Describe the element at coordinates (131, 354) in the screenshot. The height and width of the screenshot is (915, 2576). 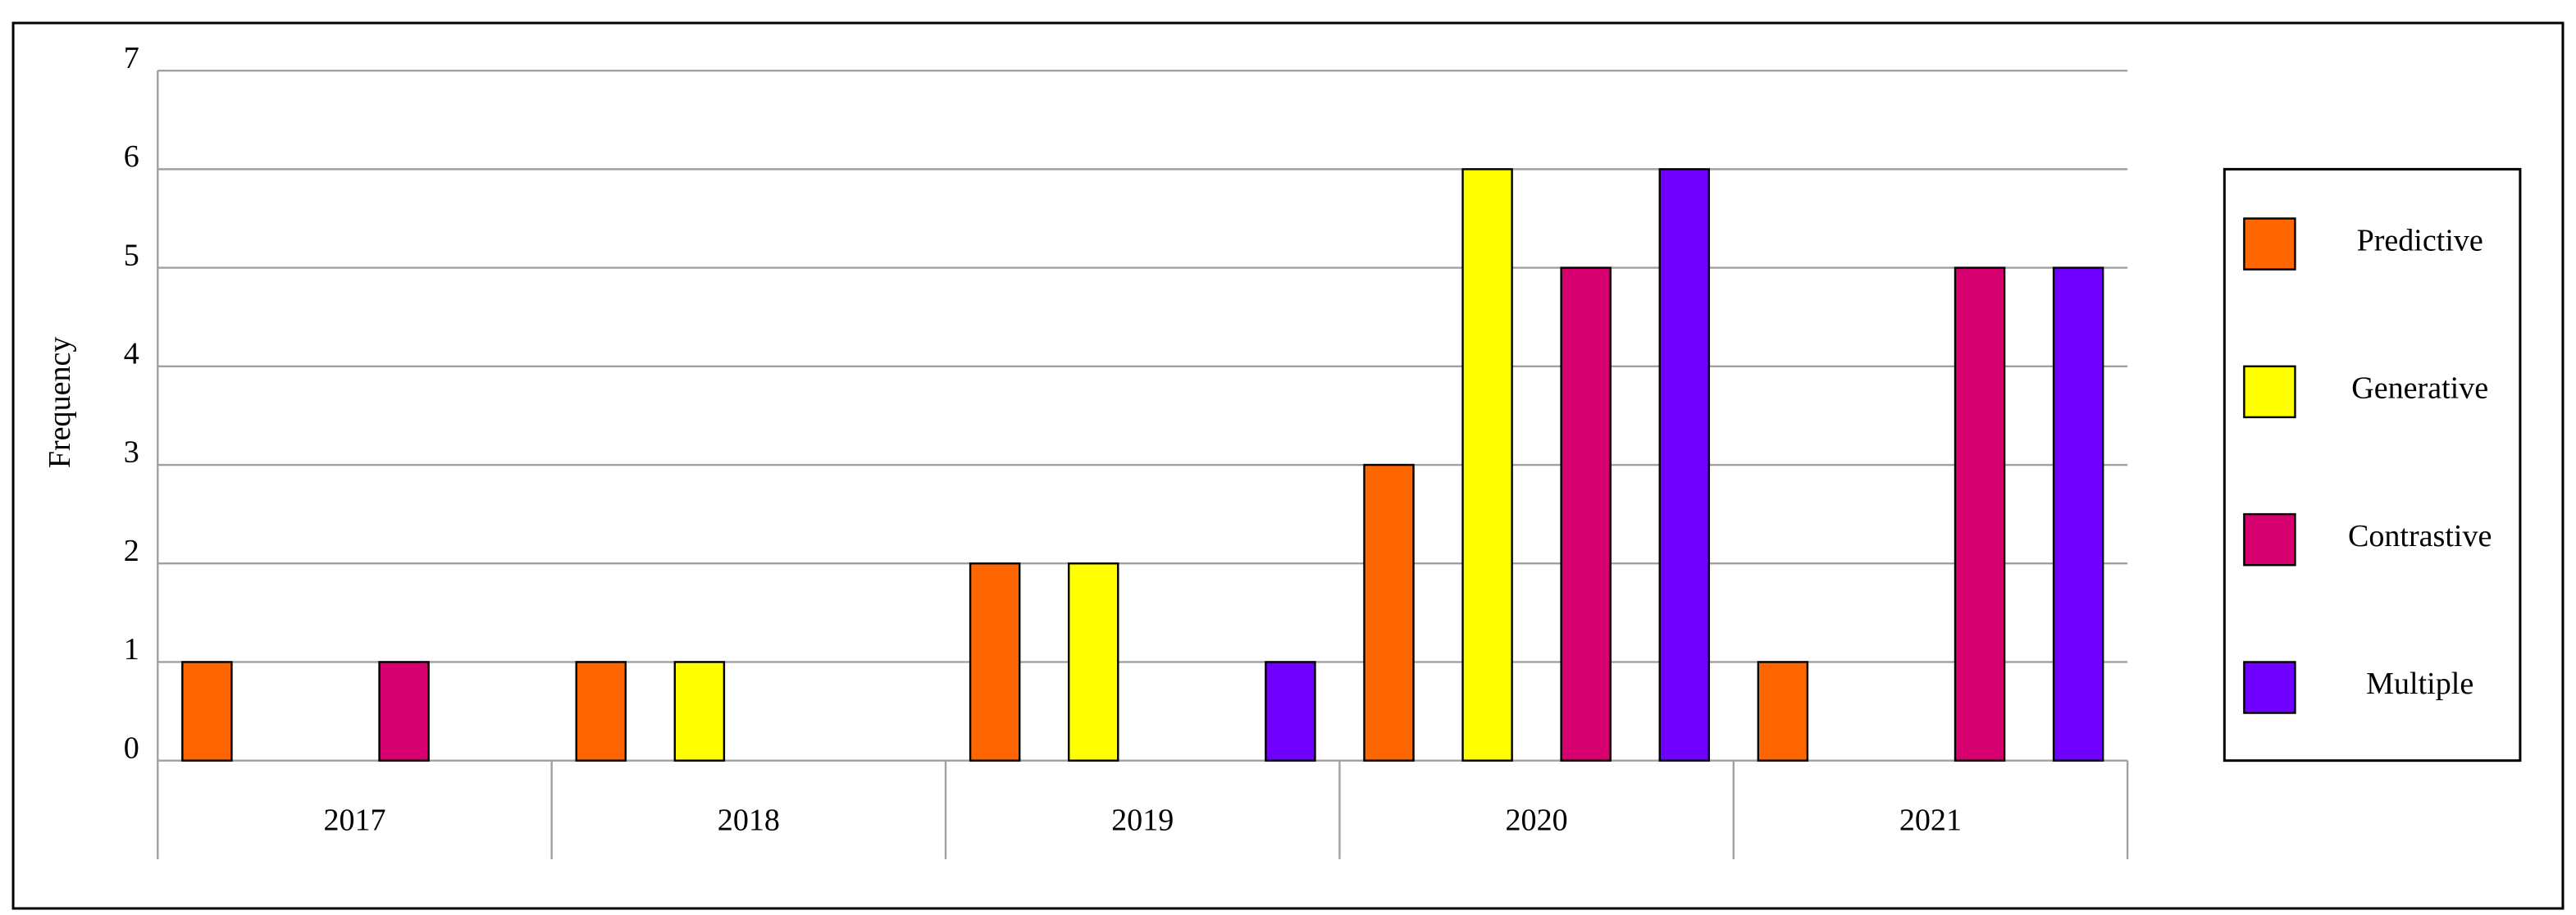
I see `y-tick-label: 4` at that location.